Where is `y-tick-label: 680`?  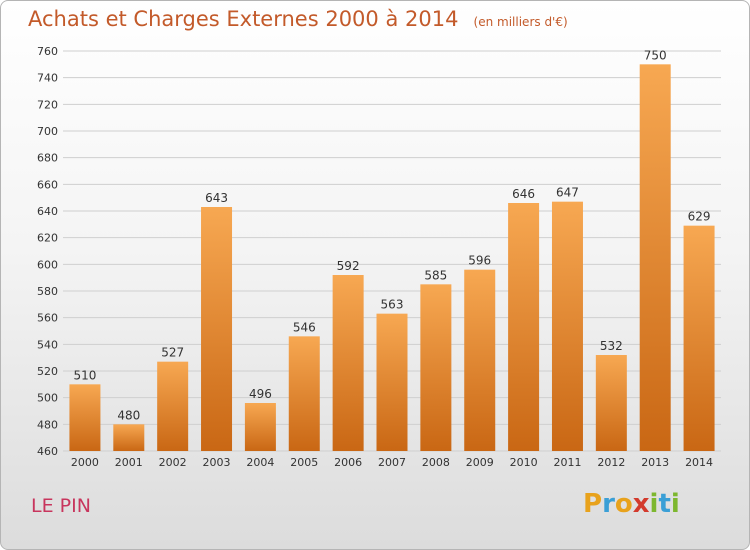 y-tick-label: 680 is located at coordinates (47, 158).